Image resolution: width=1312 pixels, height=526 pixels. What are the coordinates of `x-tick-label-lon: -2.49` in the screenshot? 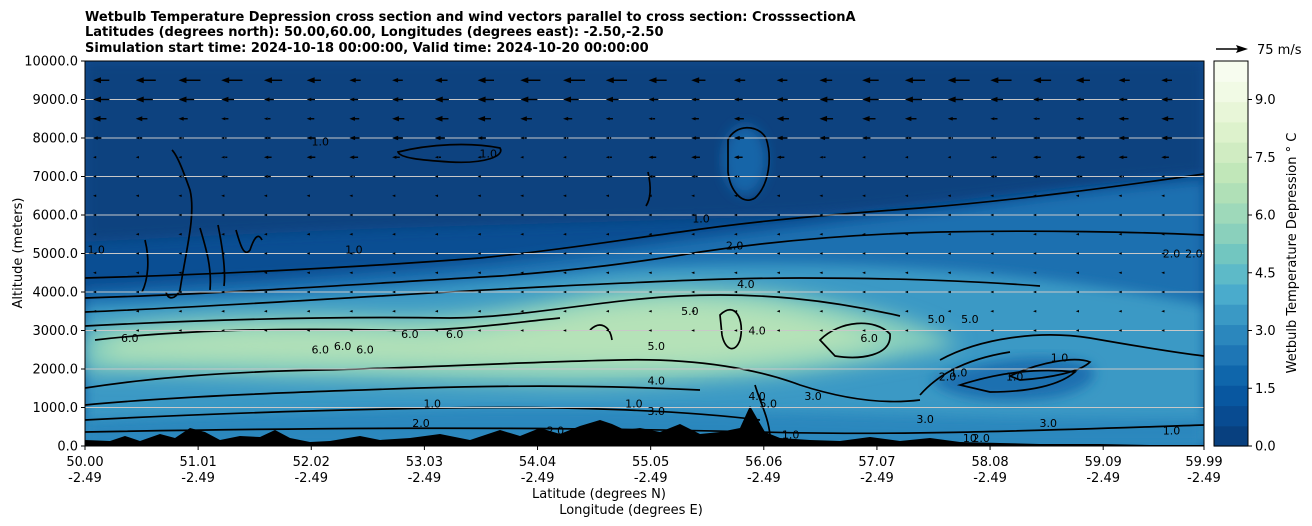 It's located at (1204, 478).